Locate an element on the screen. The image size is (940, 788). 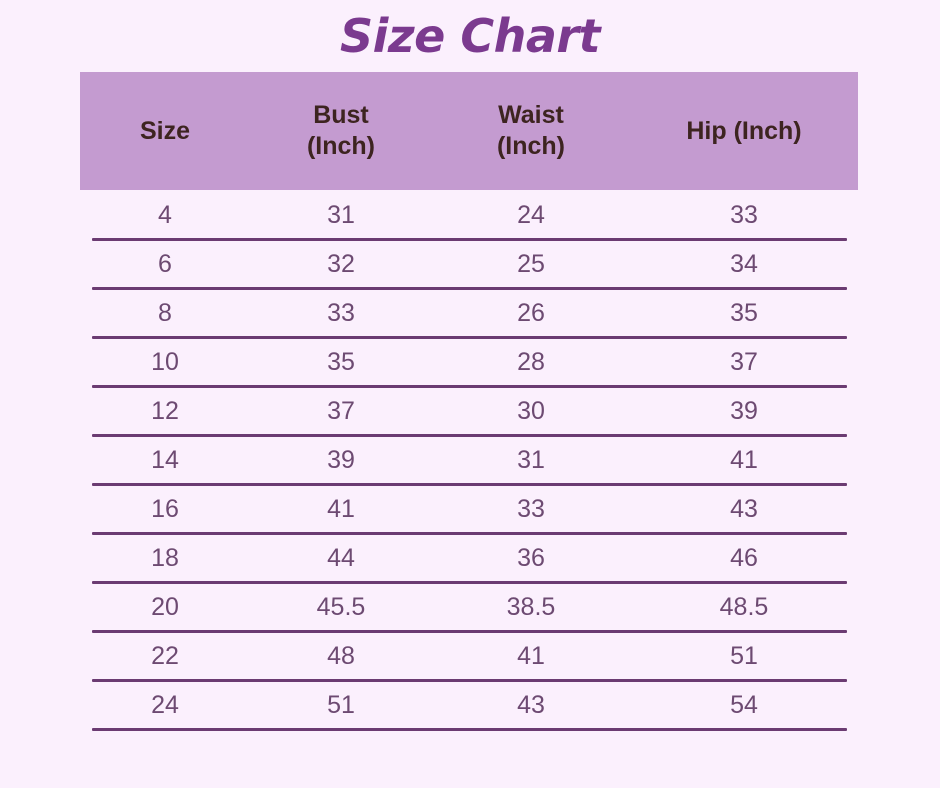
table-row: 14 39 31 41 is located at coordinates (469, 460).